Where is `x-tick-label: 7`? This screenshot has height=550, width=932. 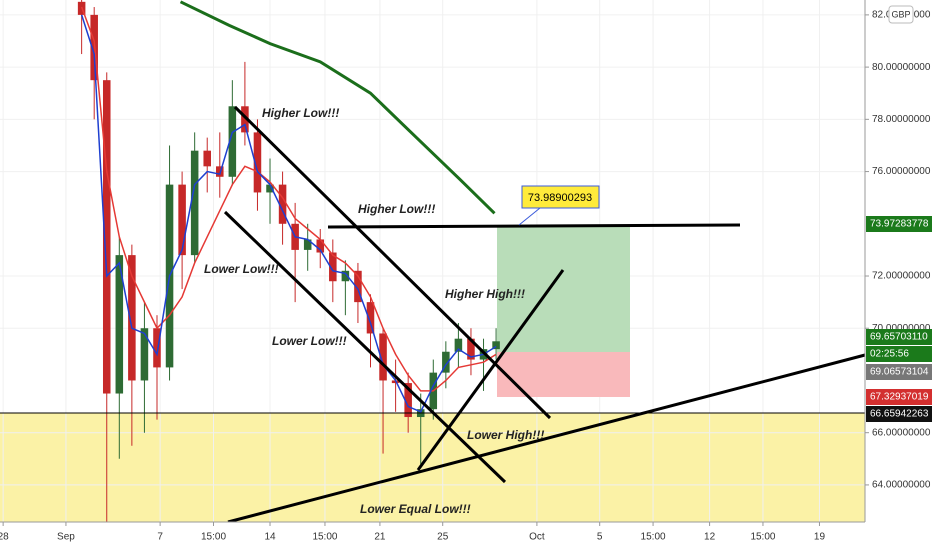 x-tick-label: 7 is located at coordinates (160, 537).